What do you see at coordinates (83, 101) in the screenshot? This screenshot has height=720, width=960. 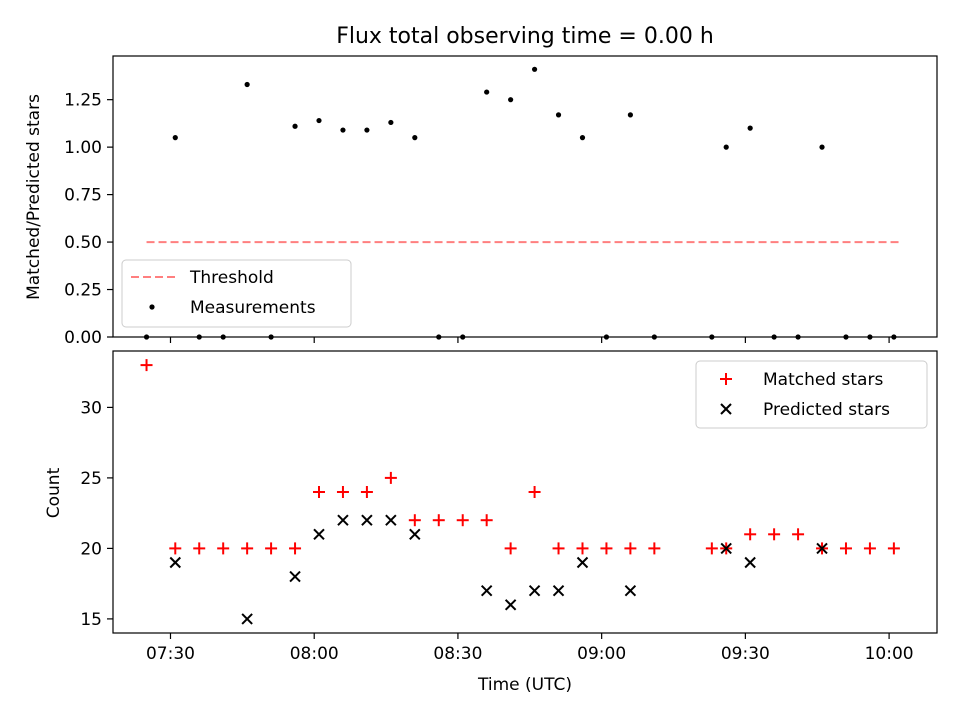 I see `ratio-y-tick-label: 1.25` at bounding box center [83, 101].